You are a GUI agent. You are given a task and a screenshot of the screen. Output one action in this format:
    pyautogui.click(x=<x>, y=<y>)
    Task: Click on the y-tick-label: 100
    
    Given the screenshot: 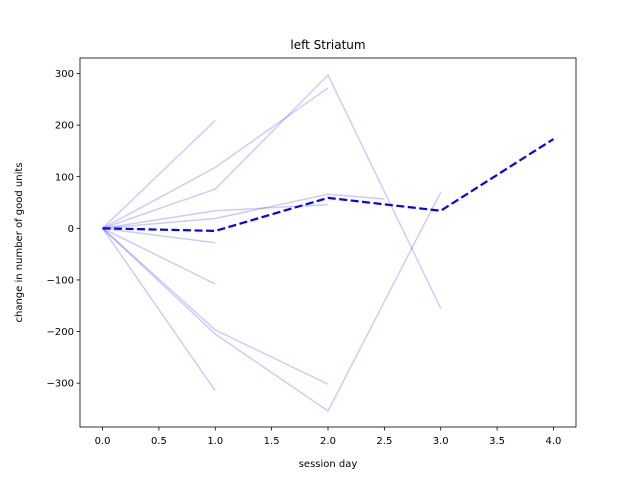 What is the action you would take?
    pyautogui.click(x=64, y=177)
    